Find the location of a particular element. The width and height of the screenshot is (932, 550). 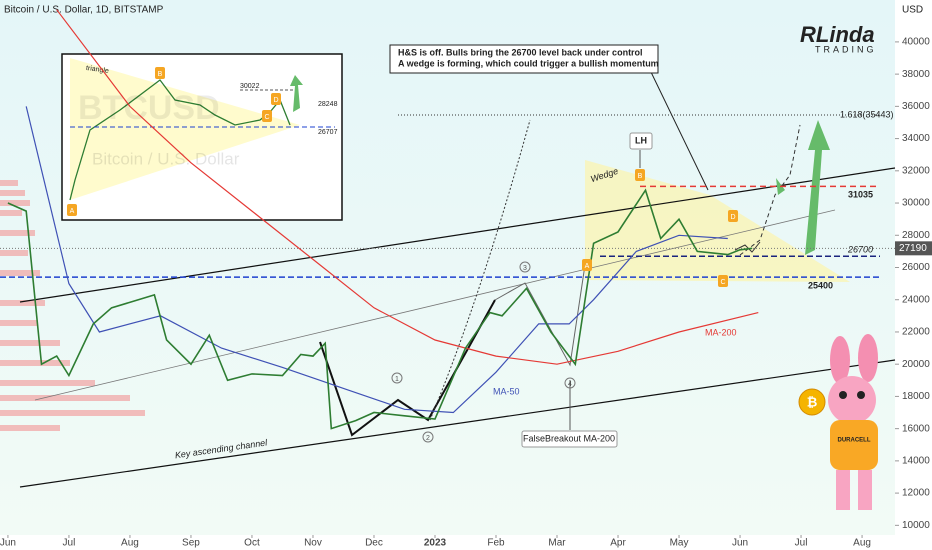

inset-triangle is located at coordinates (185, 129).